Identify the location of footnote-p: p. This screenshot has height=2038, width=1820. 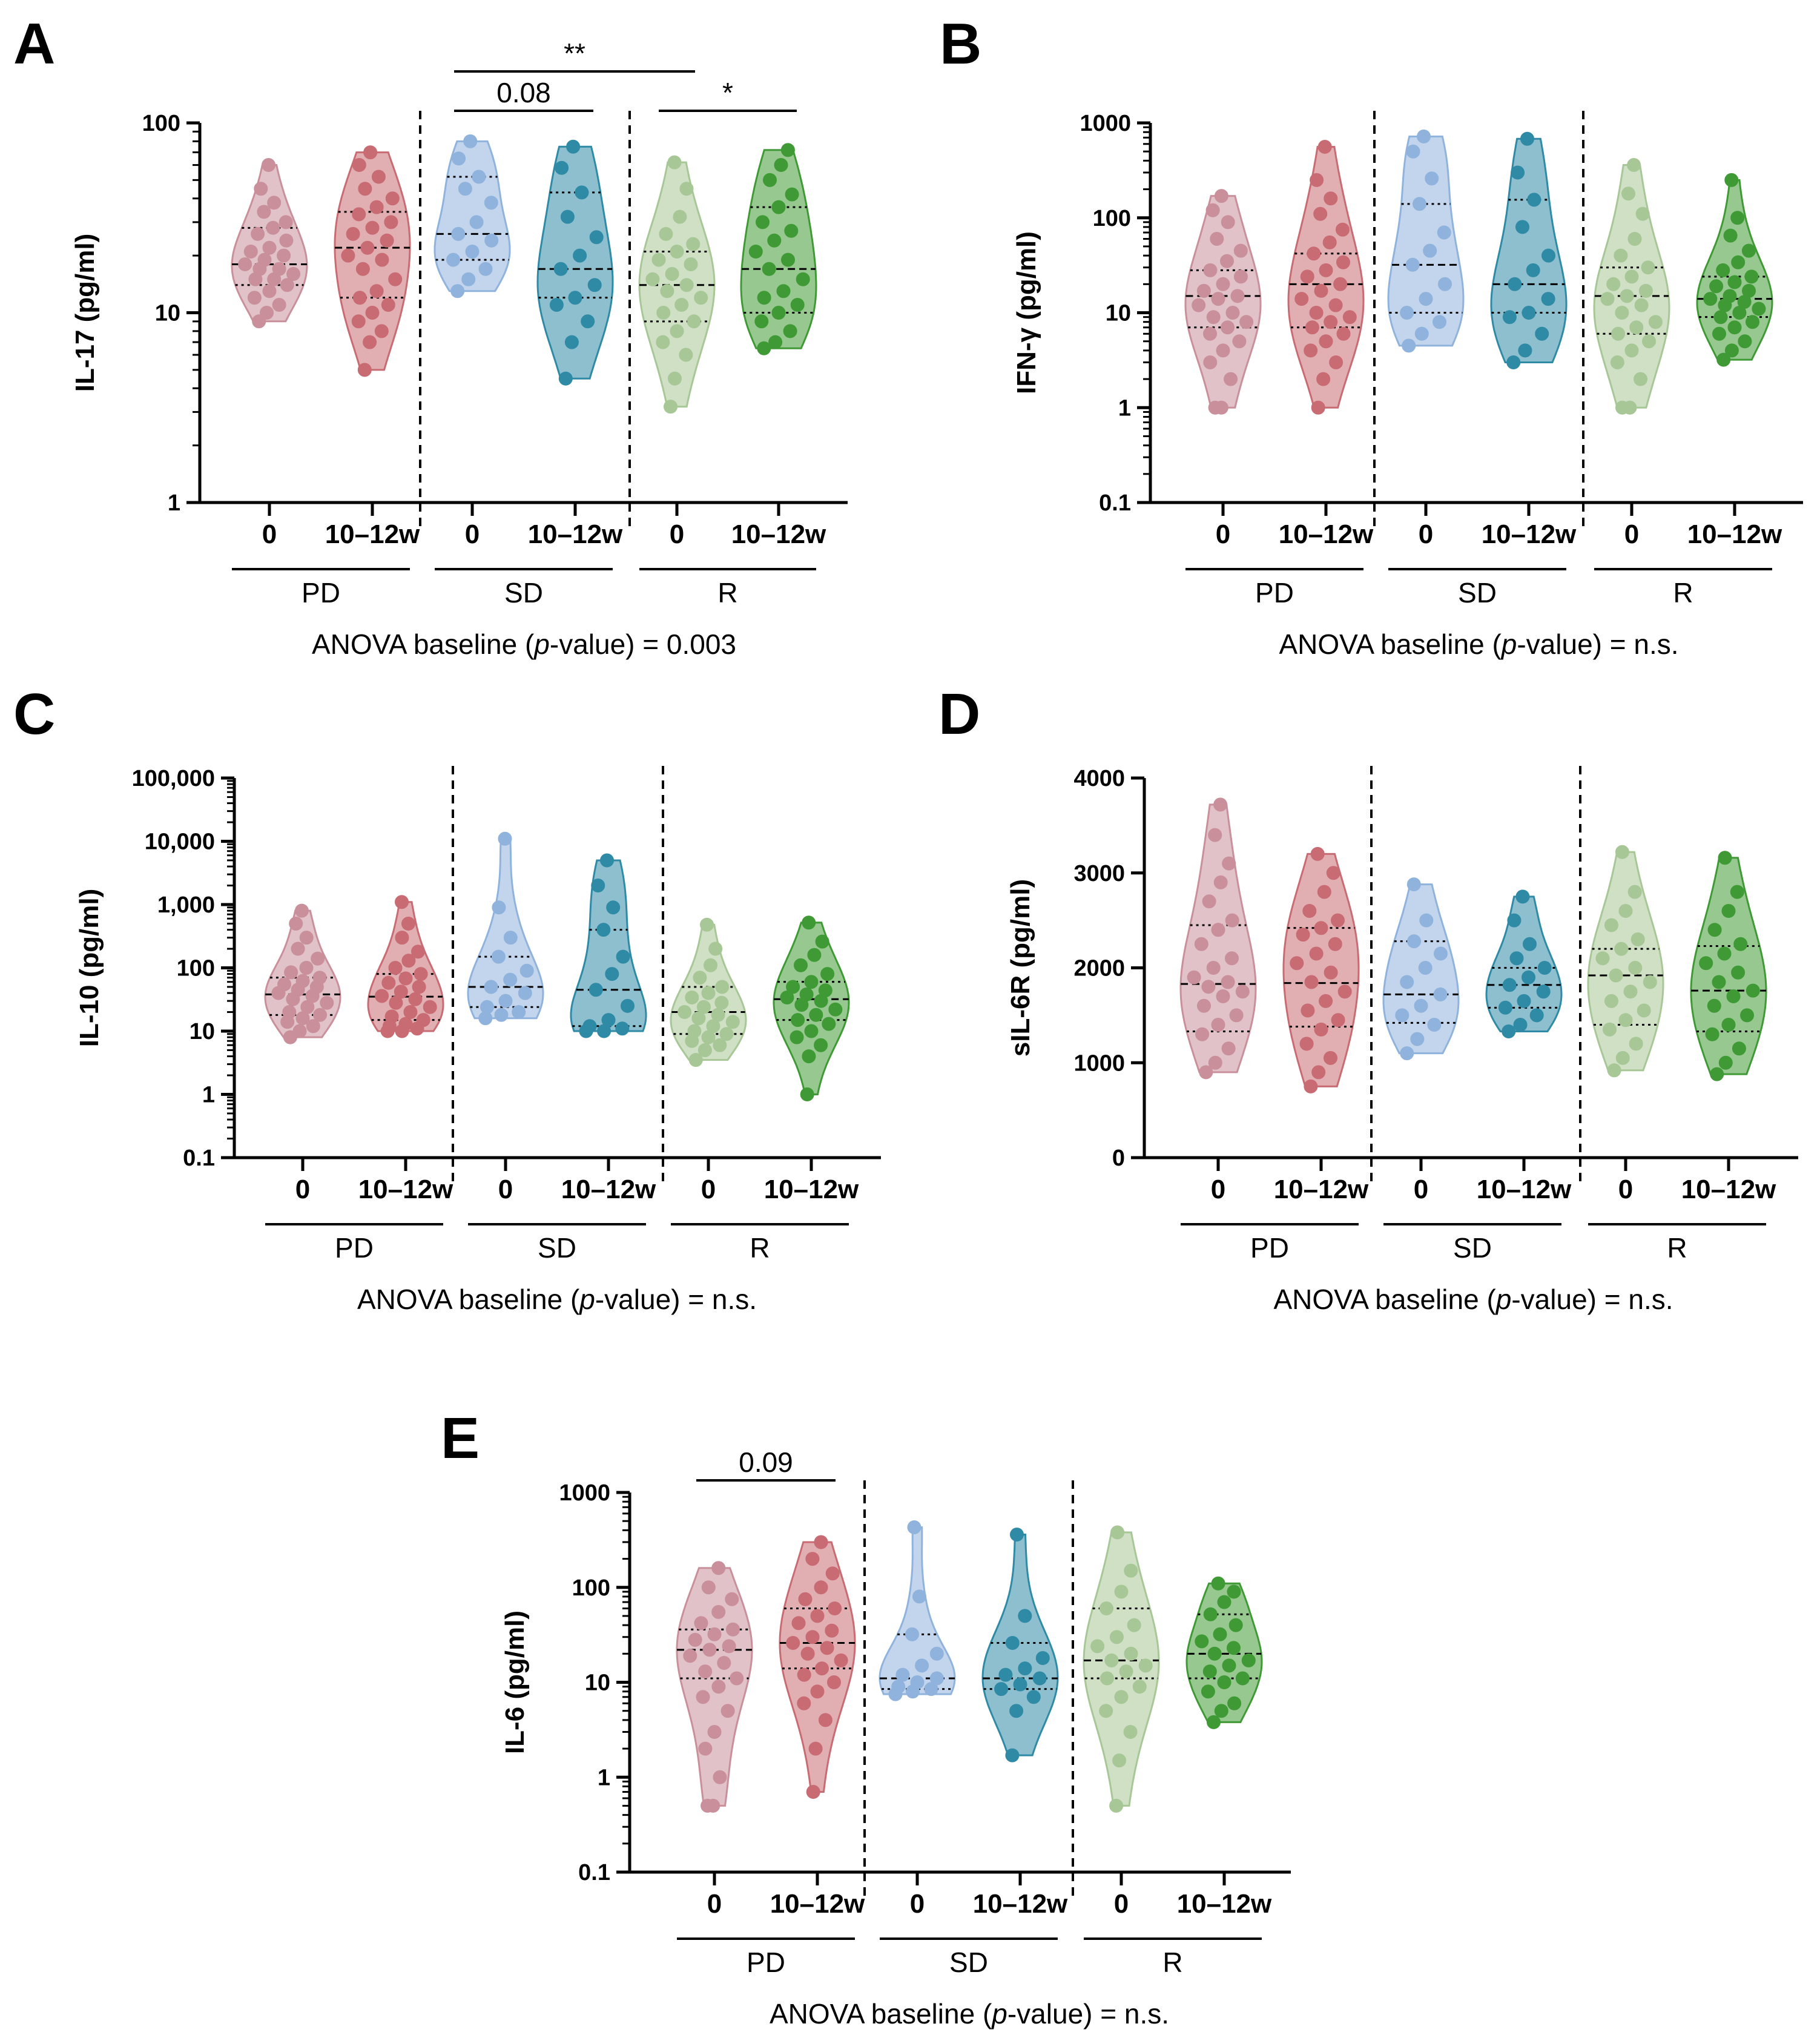
(1508, 644).